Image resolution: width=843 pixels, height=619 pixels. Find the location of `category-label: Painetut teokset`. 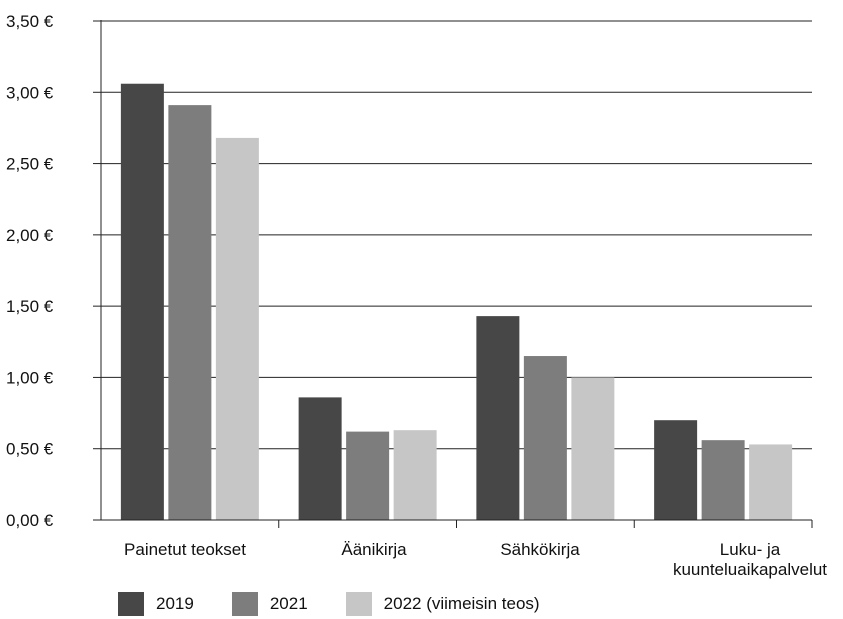

category-label: Painetut teokset is located at coordinates (185, 549).